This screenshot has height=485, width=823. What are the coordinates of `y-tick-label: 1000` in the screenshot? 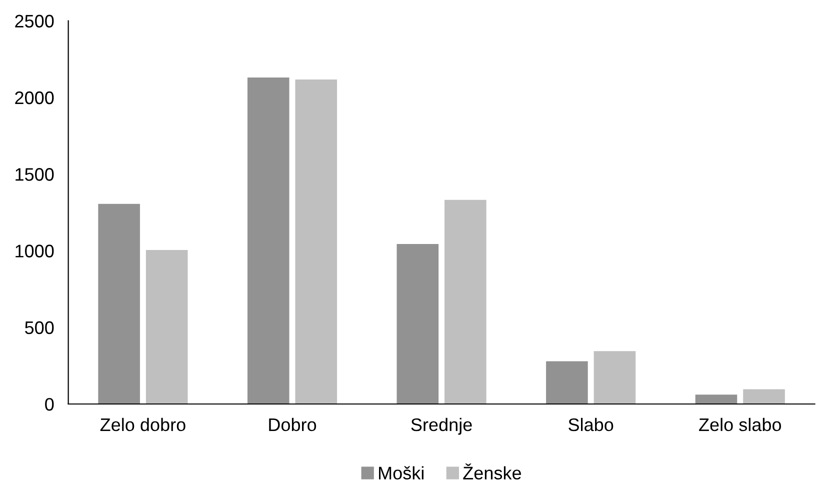 It's located at (35, 251).